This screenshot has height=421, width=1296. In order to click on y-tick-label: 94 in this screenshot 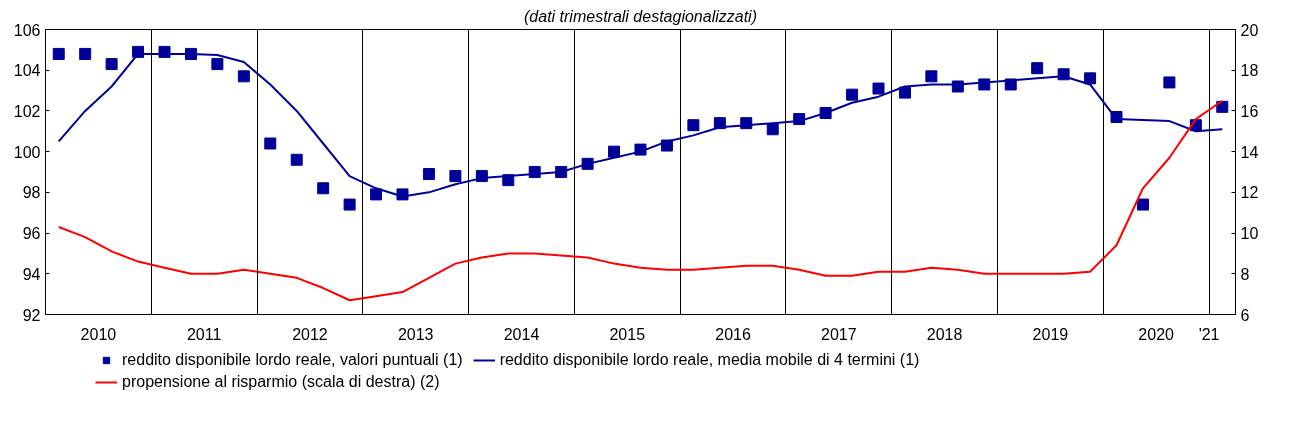, I will do `click(31, 274)`.